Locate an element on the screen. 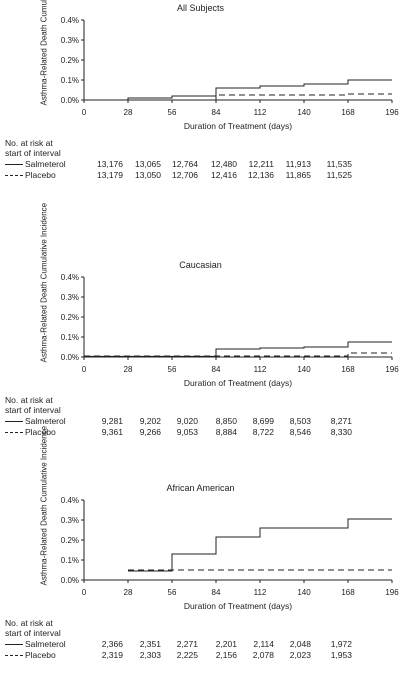 The height and width of the screenshot is (680, 401). risk-count: 11,865 is located at coordinates (298, 175).